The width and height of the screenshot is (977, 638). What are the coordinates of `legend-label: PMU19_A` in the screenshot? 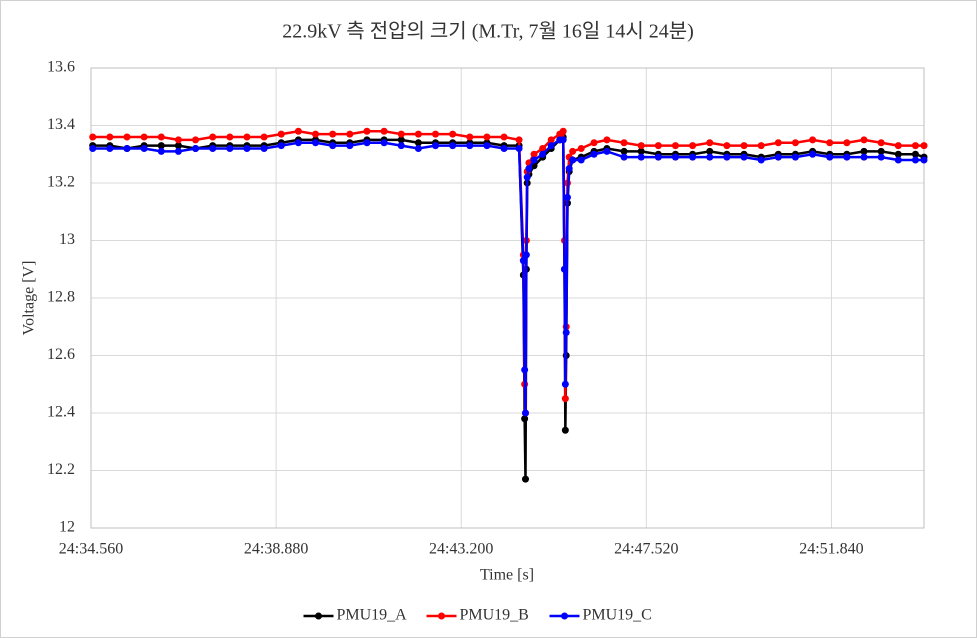 It's located at (372, 615).